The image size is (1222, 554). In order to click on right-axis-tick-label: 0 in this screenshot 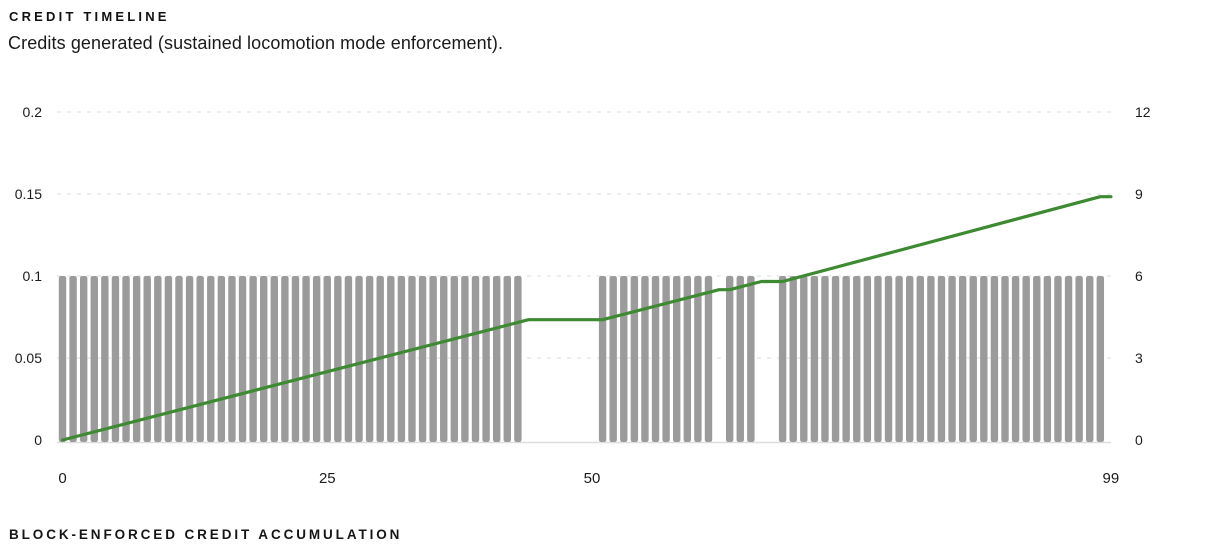, I will do `click(1139, 440)`.